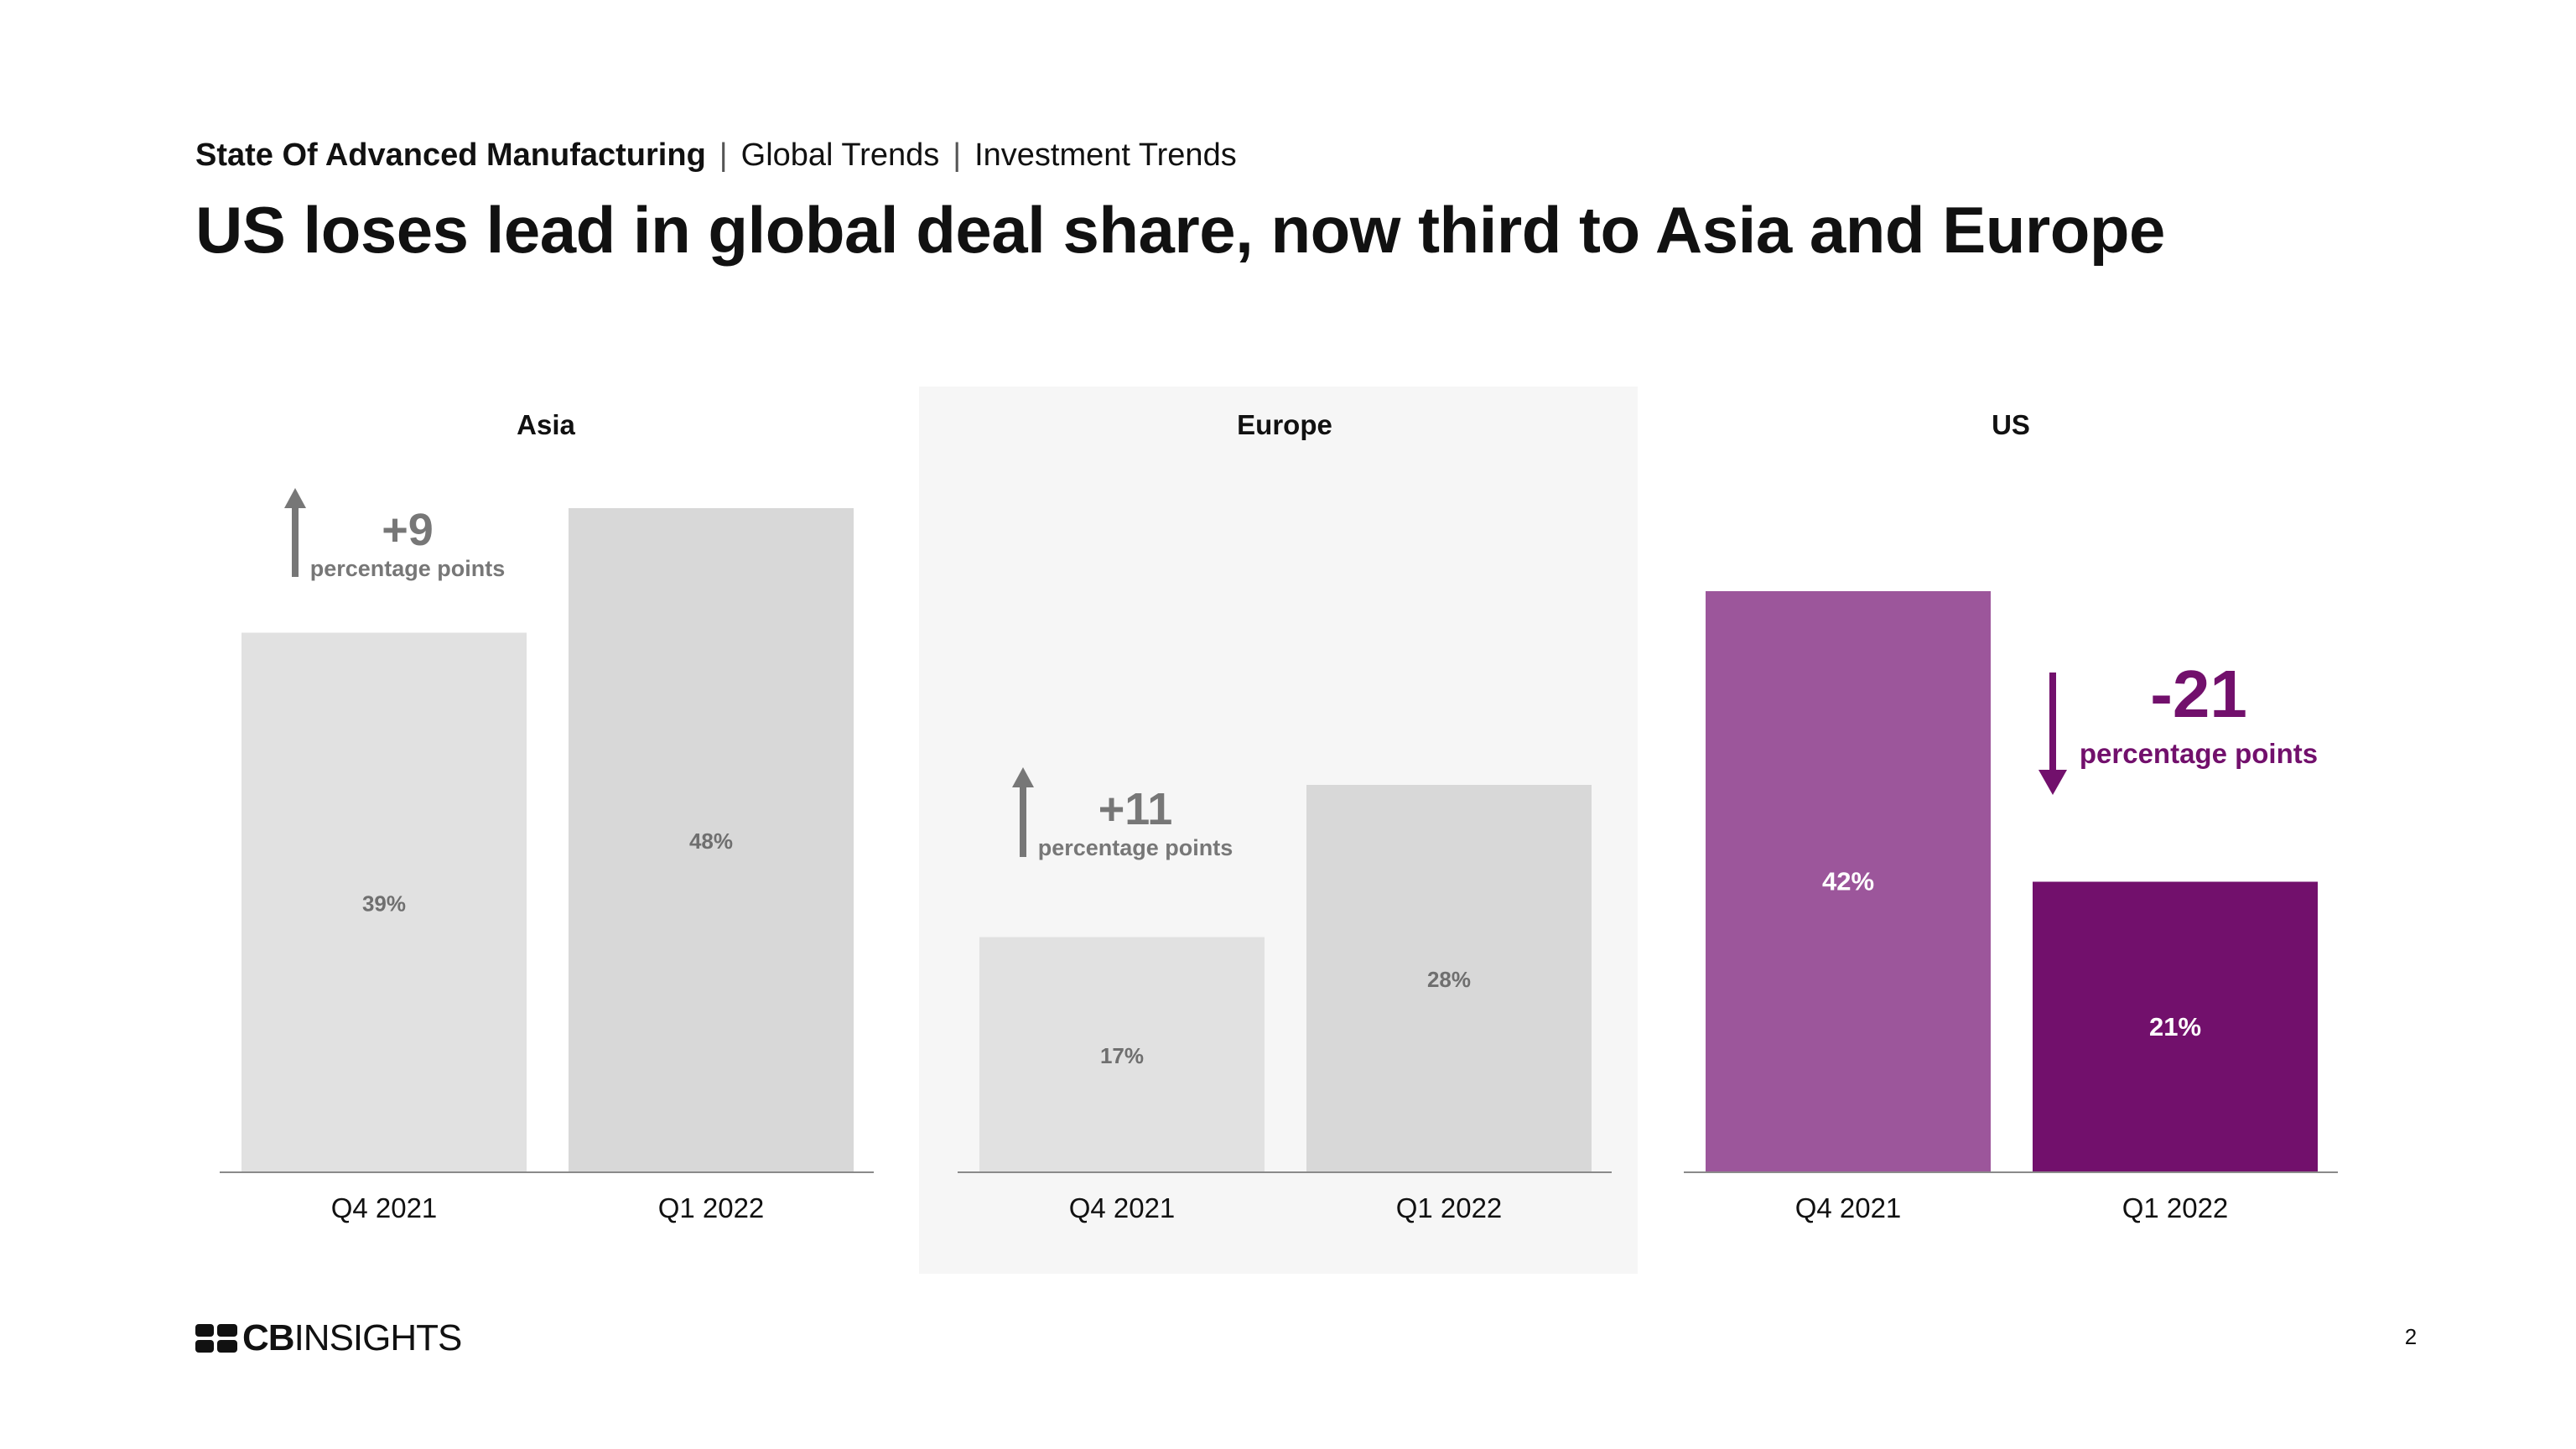 The height and width of the screenshot is (1449, 2576). I want to click on page-number: 2, so click(2411, 1336).